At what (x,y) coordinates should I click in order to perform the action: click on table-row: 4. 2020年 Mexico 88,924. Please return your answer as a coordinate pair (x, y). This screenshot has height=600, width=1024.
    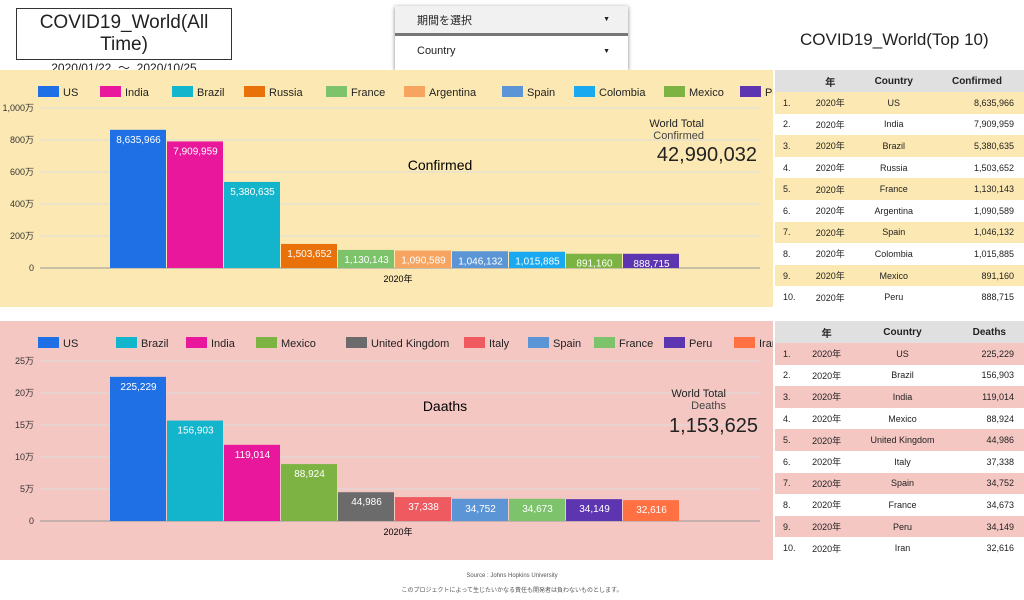
    Looking at the image, I should click on (899, 419).